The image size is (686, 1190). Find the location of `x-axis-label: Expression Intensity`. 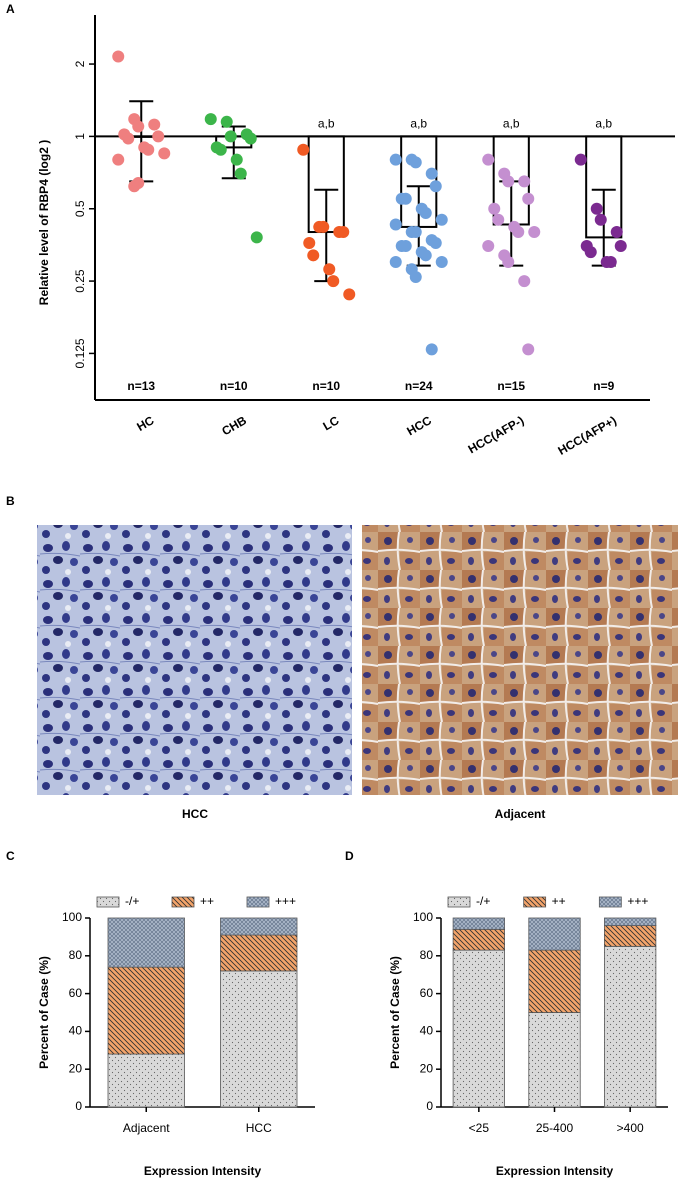

x-axis-label: Expression Intensity is located at coordinates (203, 1171).